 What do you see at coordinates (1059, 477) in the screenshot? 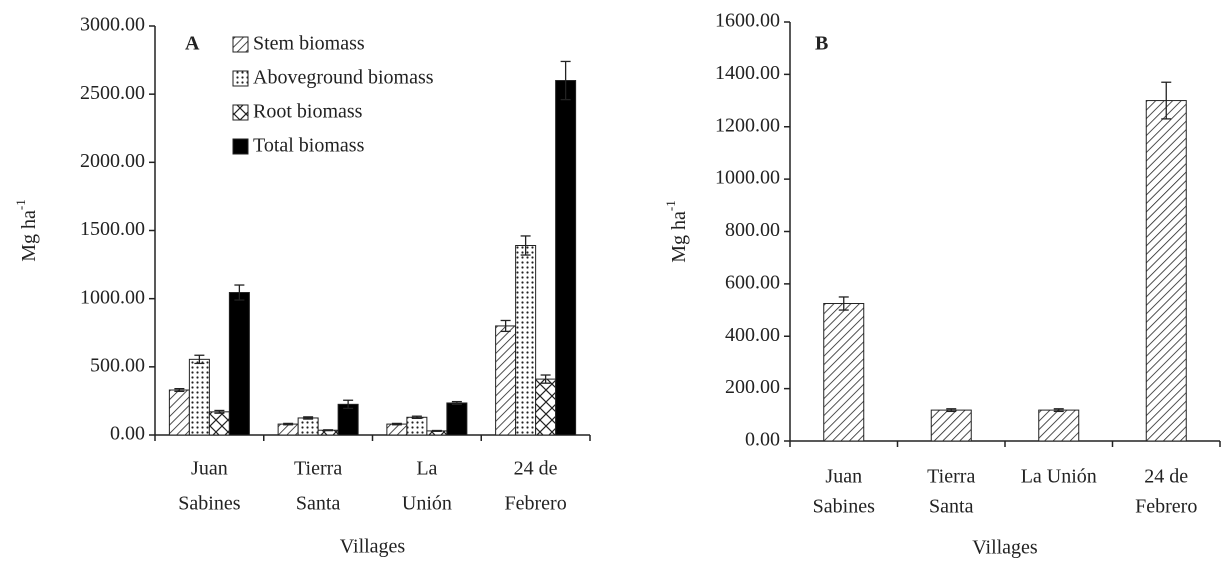
I see `x-tick-label: La Unión` at bounding box center [1059, 477].